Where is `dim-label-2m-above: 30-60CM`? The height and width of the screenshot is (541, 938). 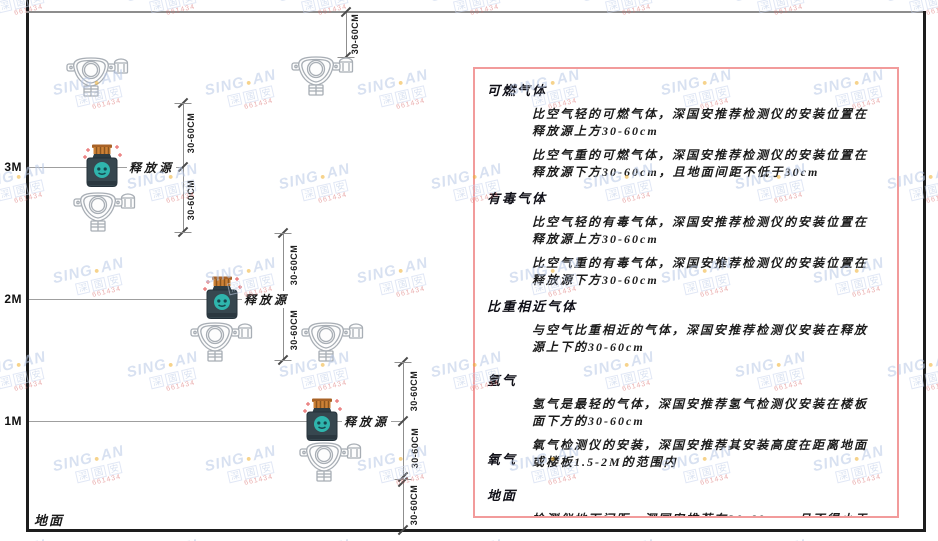 dim-label-2m-above: 30-60CM is located at coordinates (294, 265).